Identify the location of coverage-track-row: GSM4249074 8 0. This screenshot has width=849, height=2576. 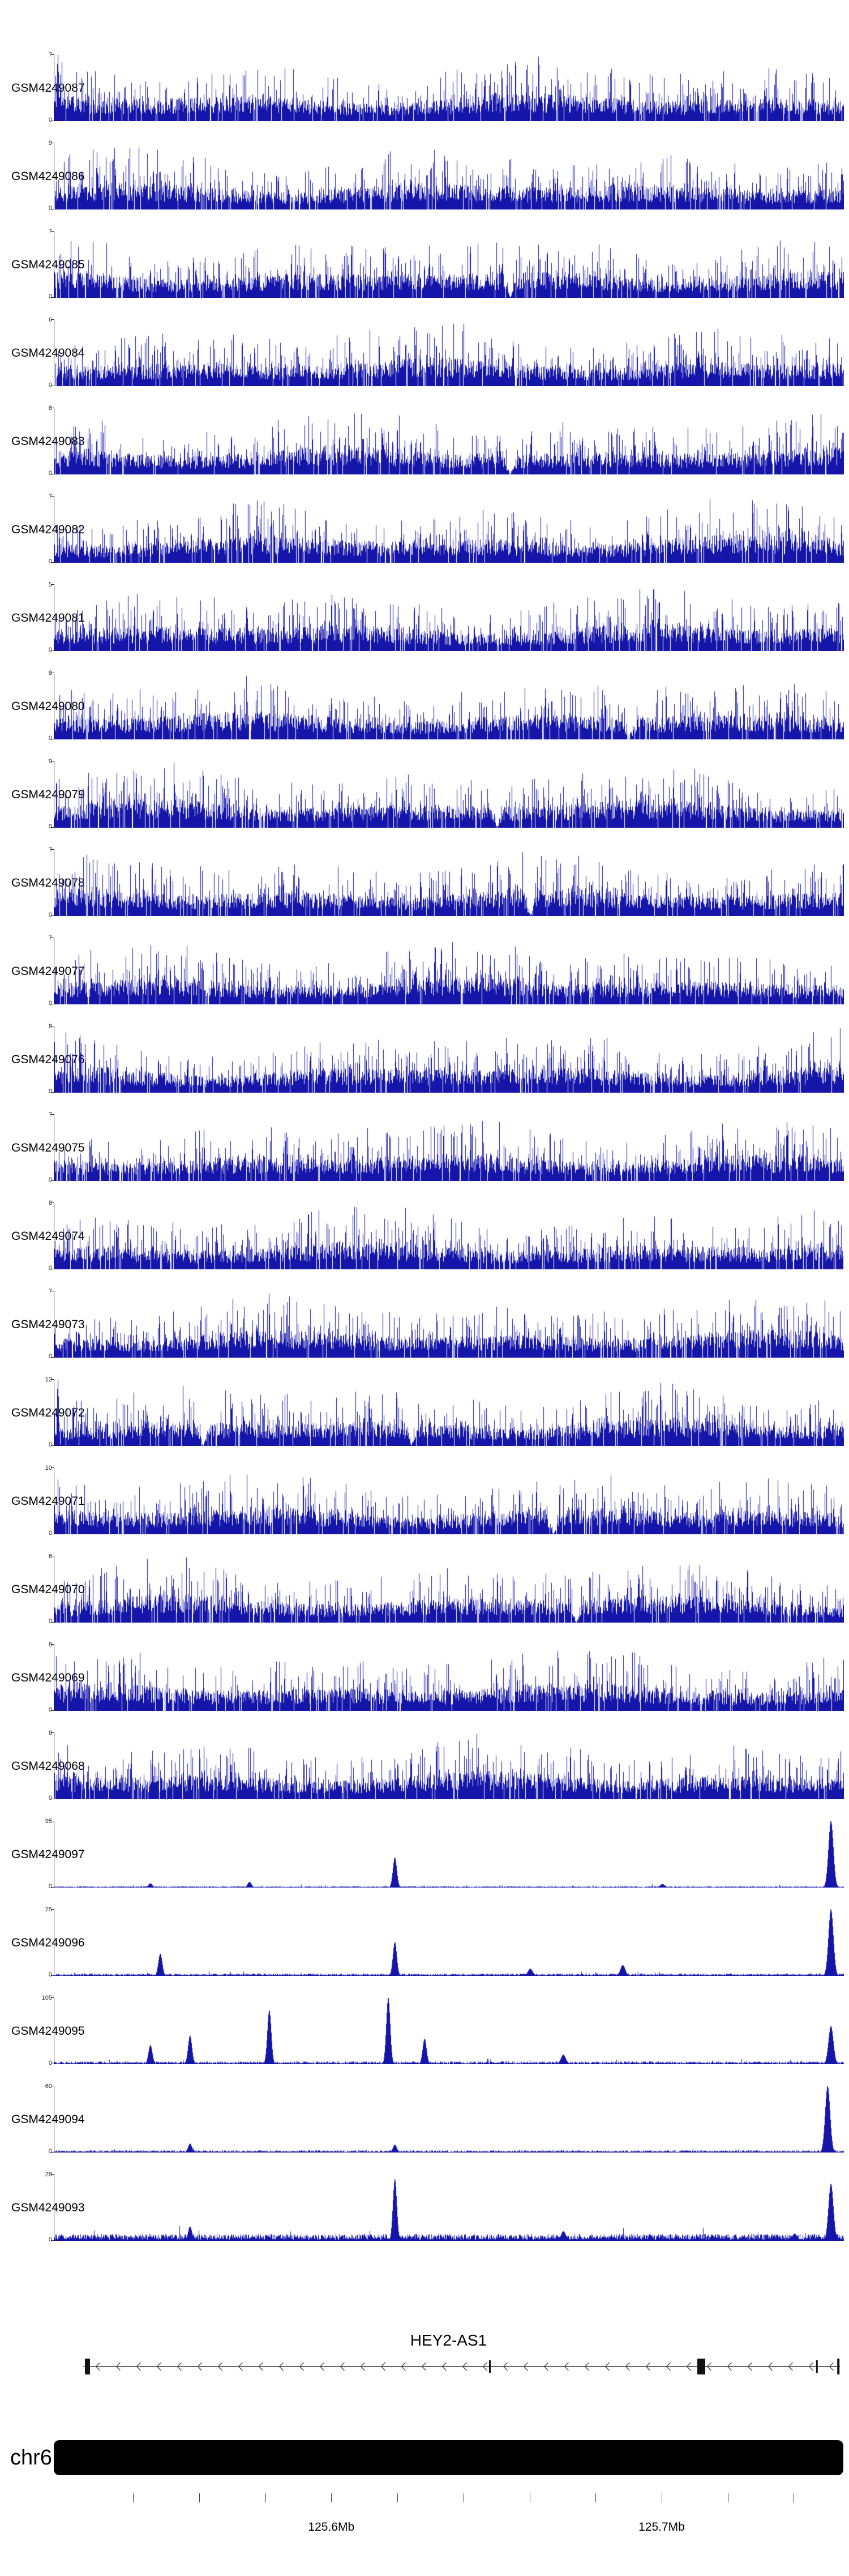
(424, 1242).